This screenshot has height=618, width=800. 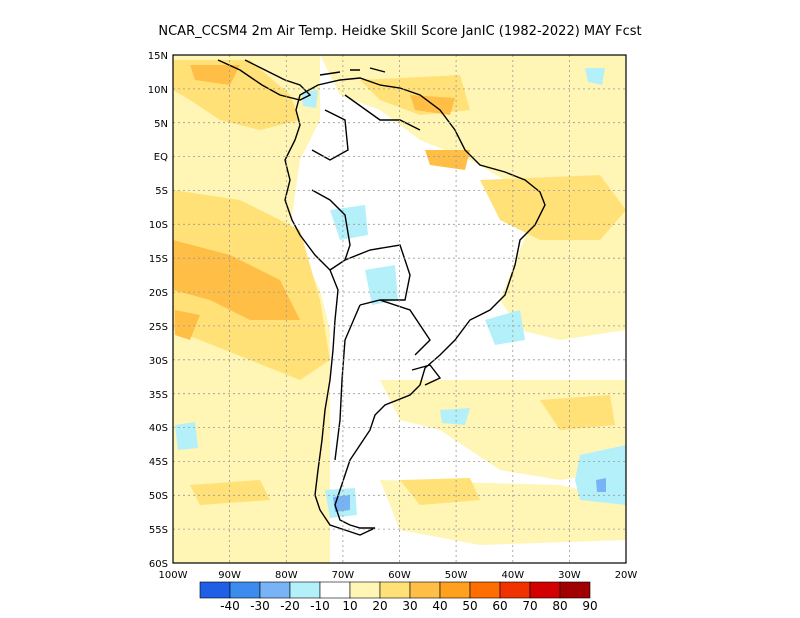 I want to click on colorbar-label: 10, so click(x=349, y=606).